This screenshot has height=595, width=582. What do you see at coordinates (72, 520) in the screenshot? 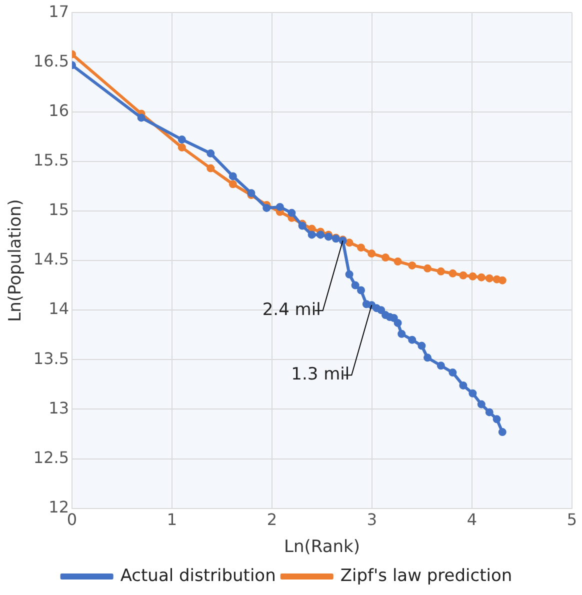
I see `x-tick-label: 0` at bounding box center [72, 520].